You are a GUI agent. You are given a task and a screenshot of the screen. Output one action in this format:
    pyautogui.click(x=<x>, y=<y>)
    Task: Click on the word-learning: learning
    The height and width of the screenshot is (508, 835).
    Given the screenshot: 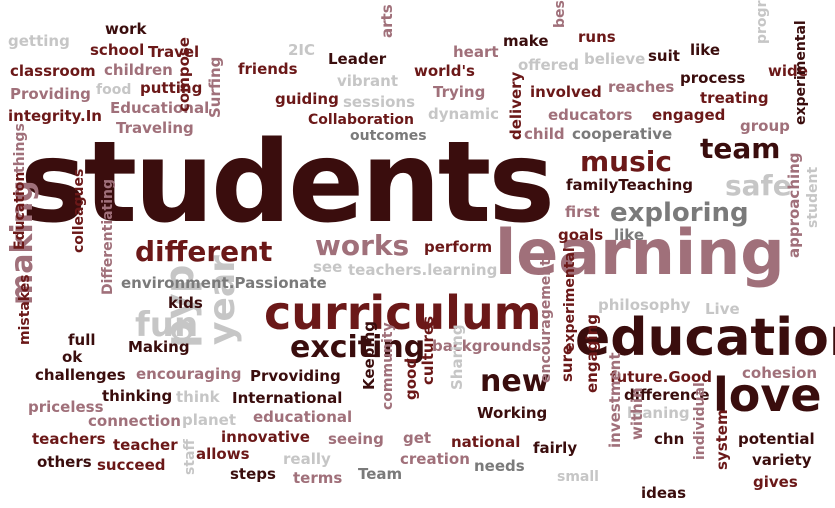 What is the action you would take?
    pyautogui.click(x=640, y=252)
    